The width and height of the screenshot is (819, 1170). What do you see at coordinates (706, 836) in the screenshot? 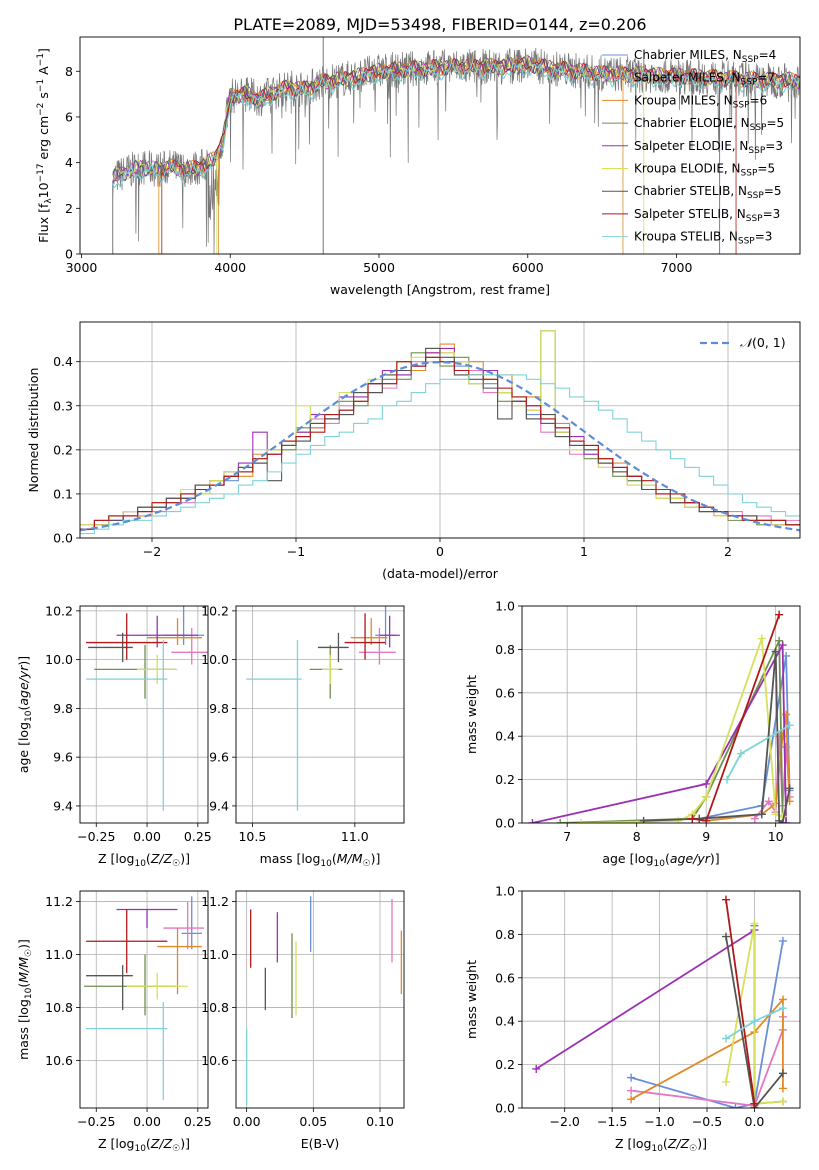
I see `x-tick-label: 9` at bounding box center [706, 836].